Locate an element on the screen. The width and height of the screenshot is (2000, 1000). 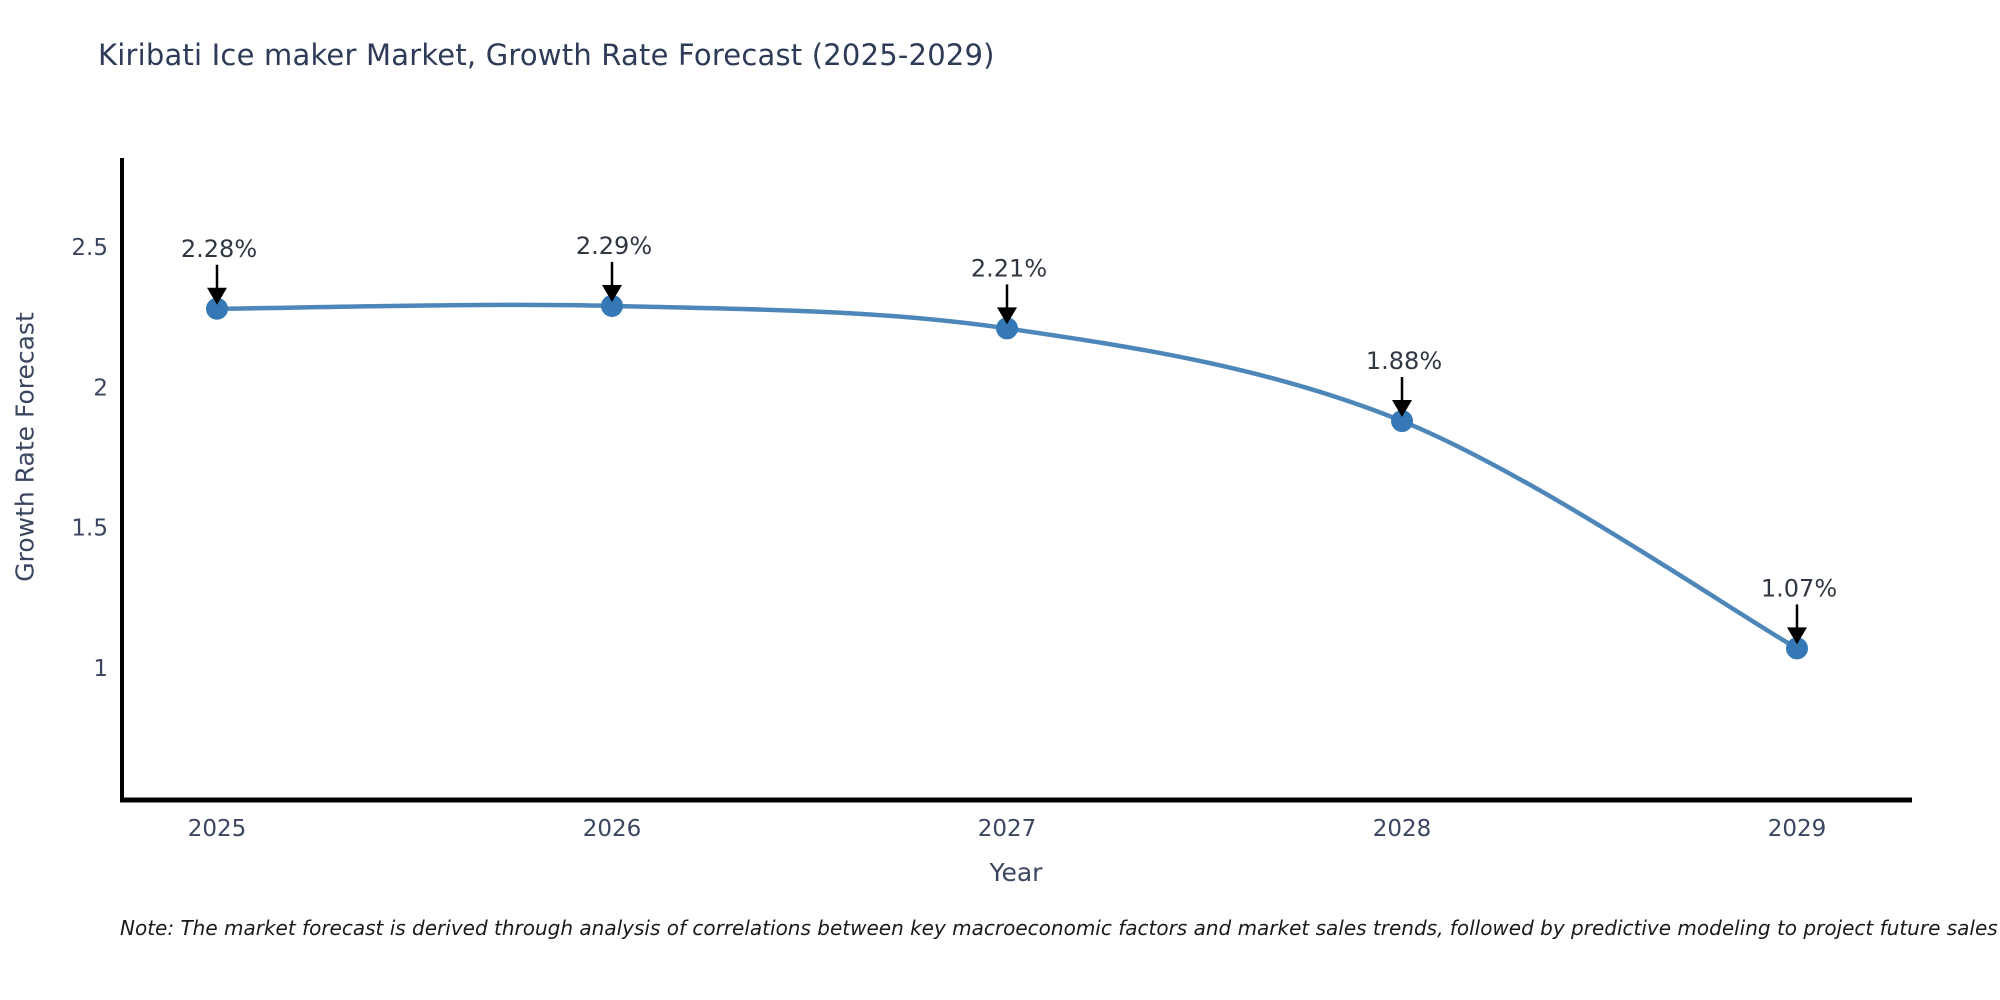
data-point-label: 2.28% is located at coordinates (219, 249).